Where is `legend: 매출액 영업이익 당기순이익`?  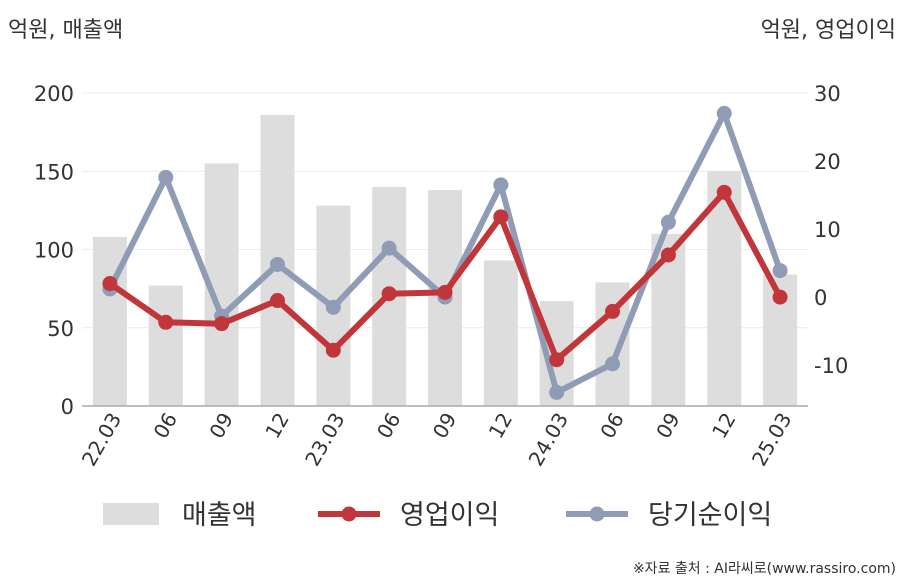
legend: 매출액 영업이익 당기순이익 is located at coordinates (437, 515).